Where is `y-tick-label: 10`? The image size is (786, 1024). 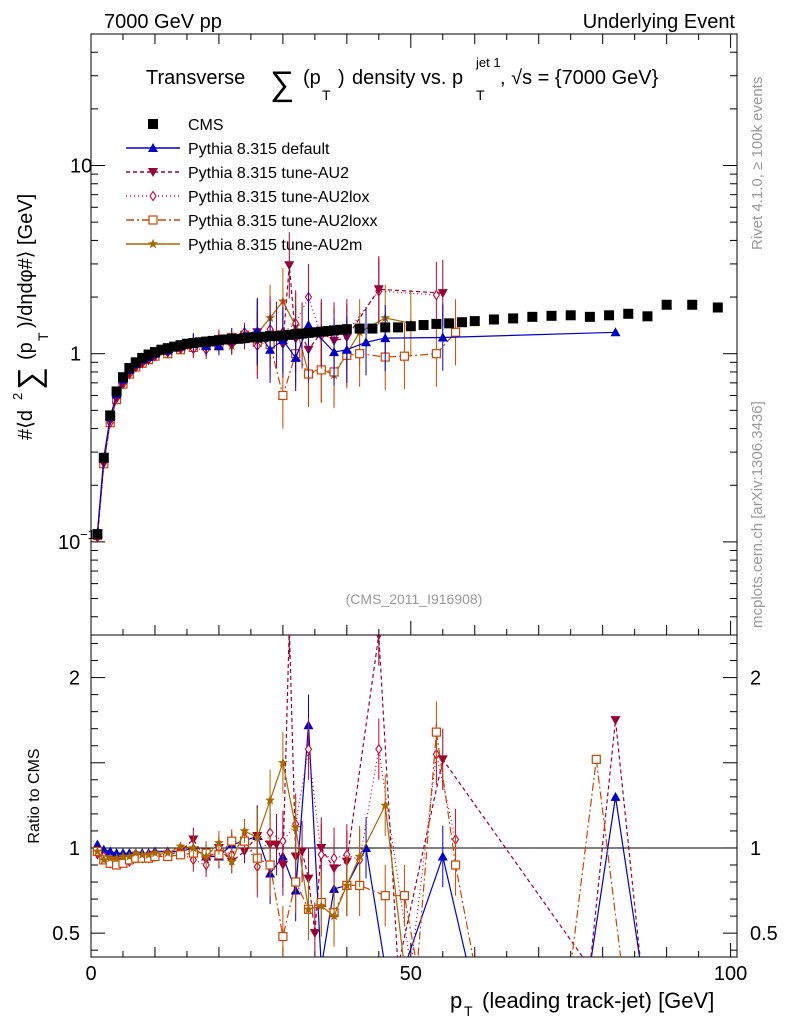 y-tick-label: 10 is located at coordinates (69, 543).